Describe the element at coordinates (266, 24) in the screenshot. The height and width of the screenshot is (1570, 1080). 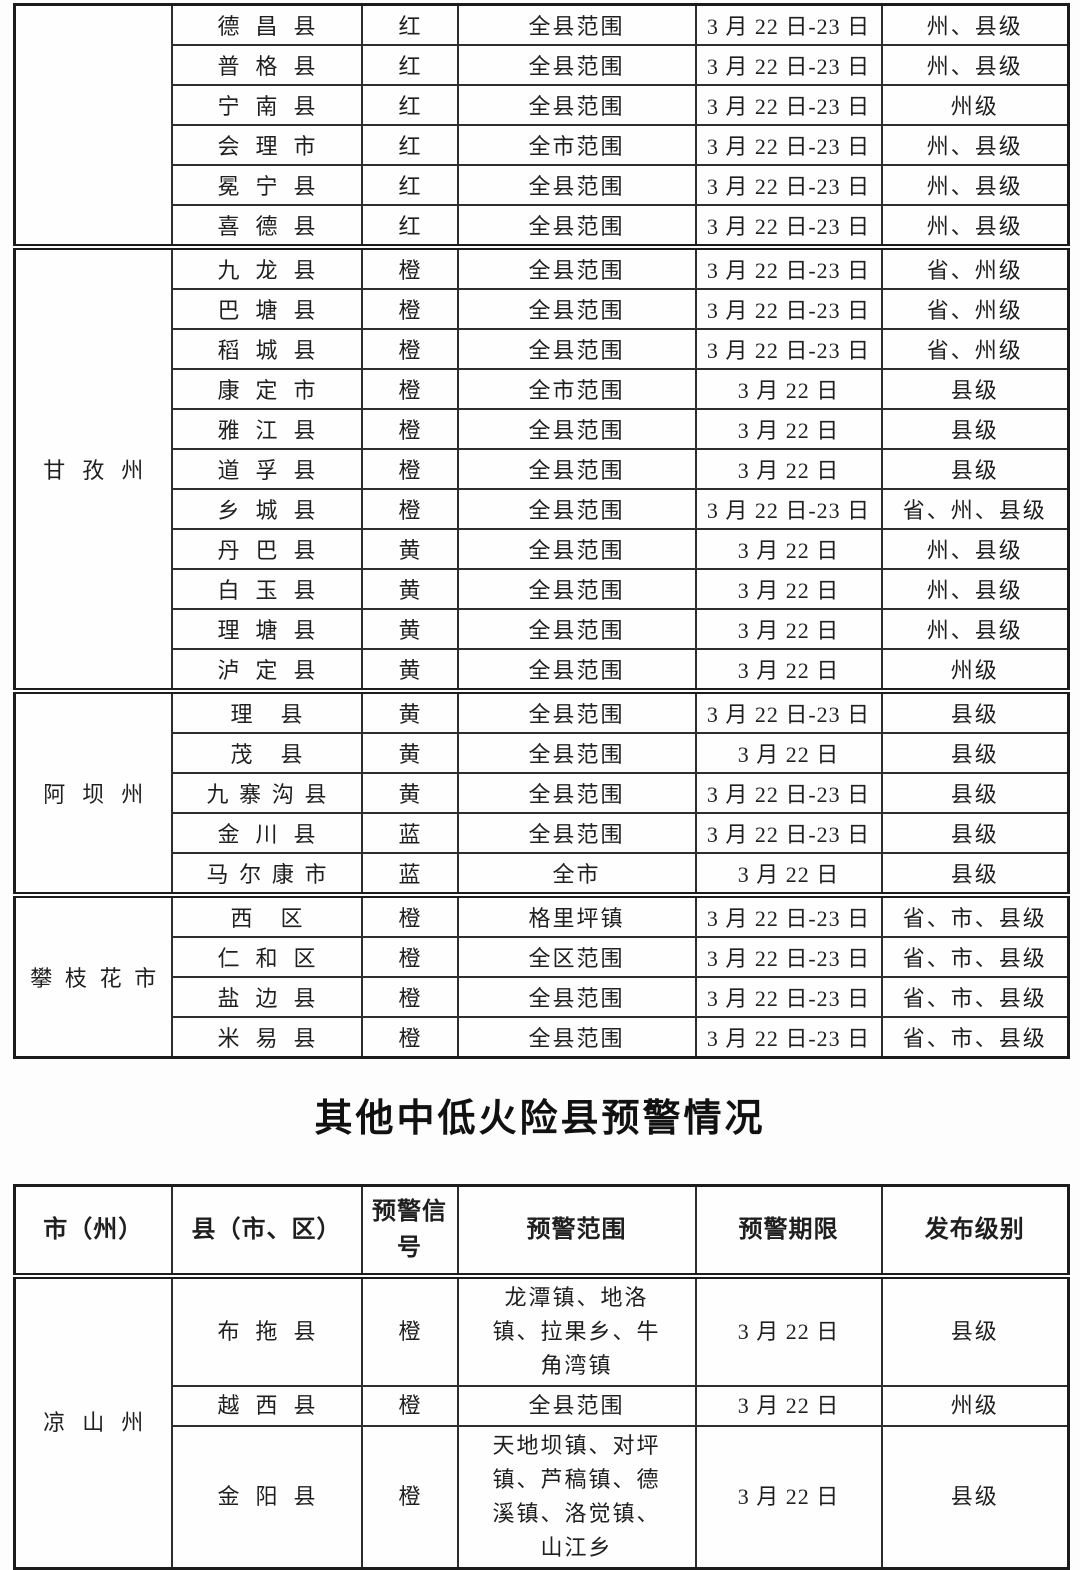
I see `county-cell: 德昌县` at that location.